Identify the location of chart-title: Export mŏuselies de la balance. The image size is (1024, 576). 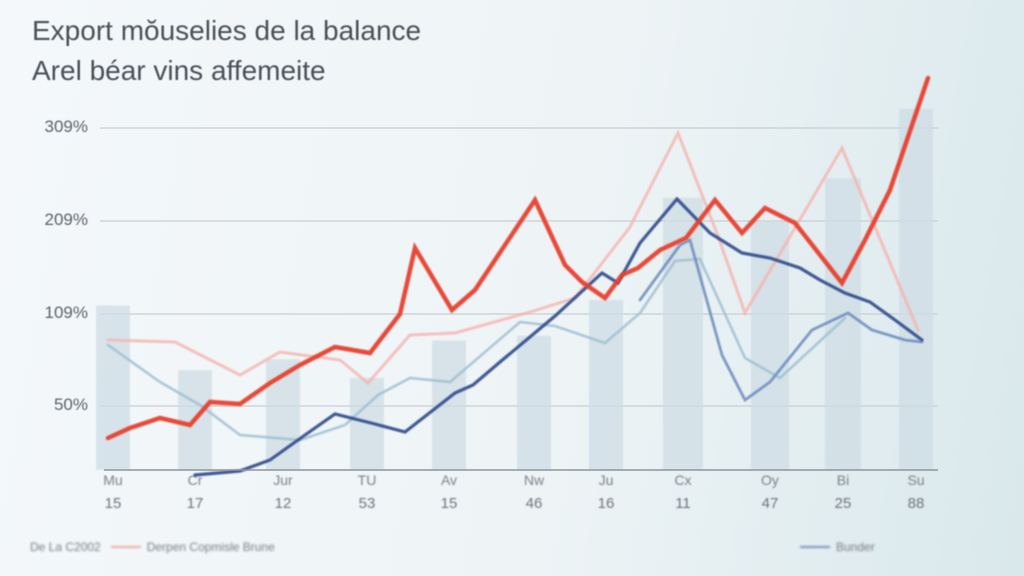
(227, 30).